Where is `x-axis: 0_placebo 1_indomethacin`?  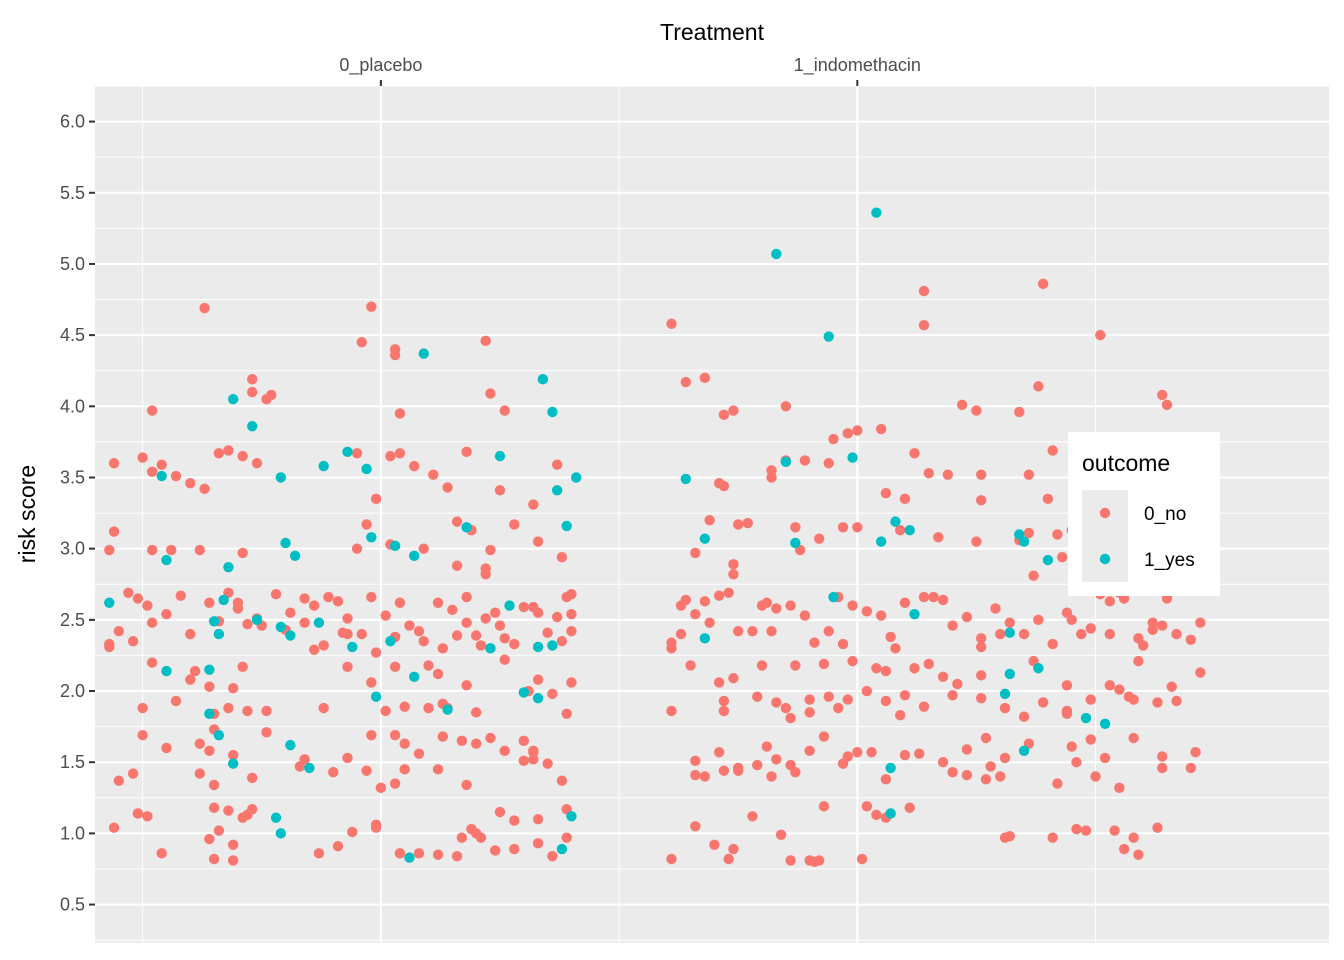 x-axis: 0_placebo 1_indomethacin is located at coordinates (630, 70).